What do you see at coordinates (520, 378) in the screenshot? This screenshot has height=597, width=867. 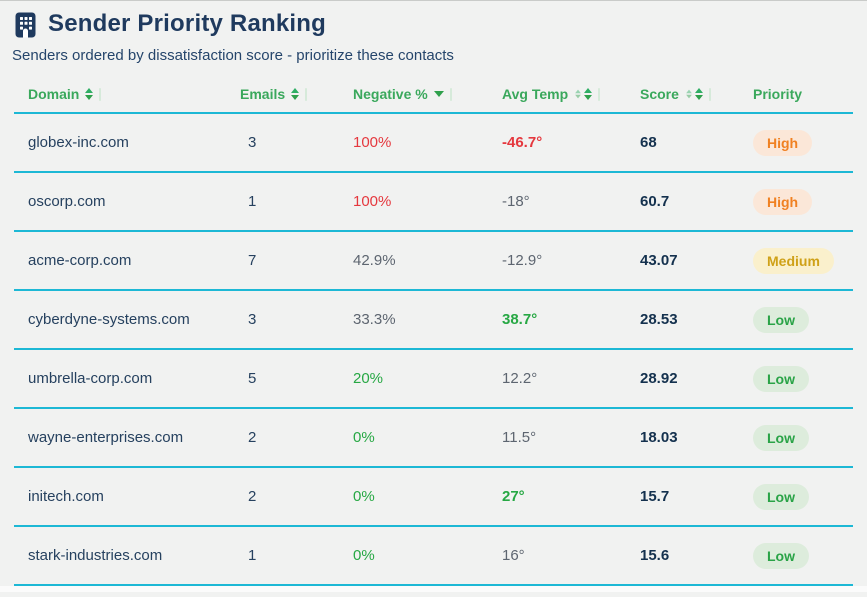 I see `avg-temp-cell: 12.2°` at bounding box center [520, 378].